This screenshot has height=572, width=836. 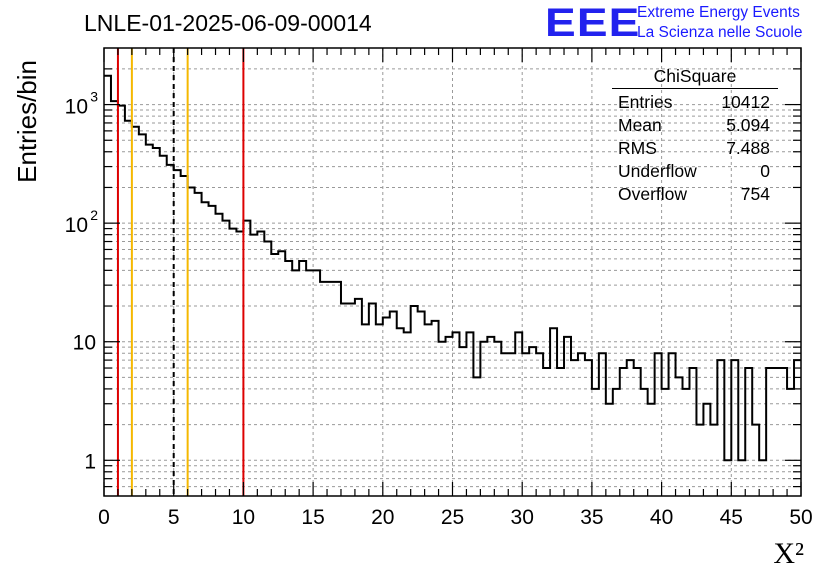 What do you see at coordinates (755, 194) in the screenshot?
I see `stats-value: 754` at bounding box center [755, 194].